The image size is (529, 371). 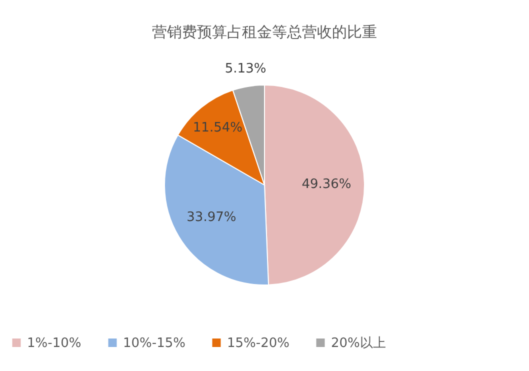 What do you see at coordinates (258, 343) in the screenshot?
I see `legend-label: 15%-20%` at bounding box center [258, 343].